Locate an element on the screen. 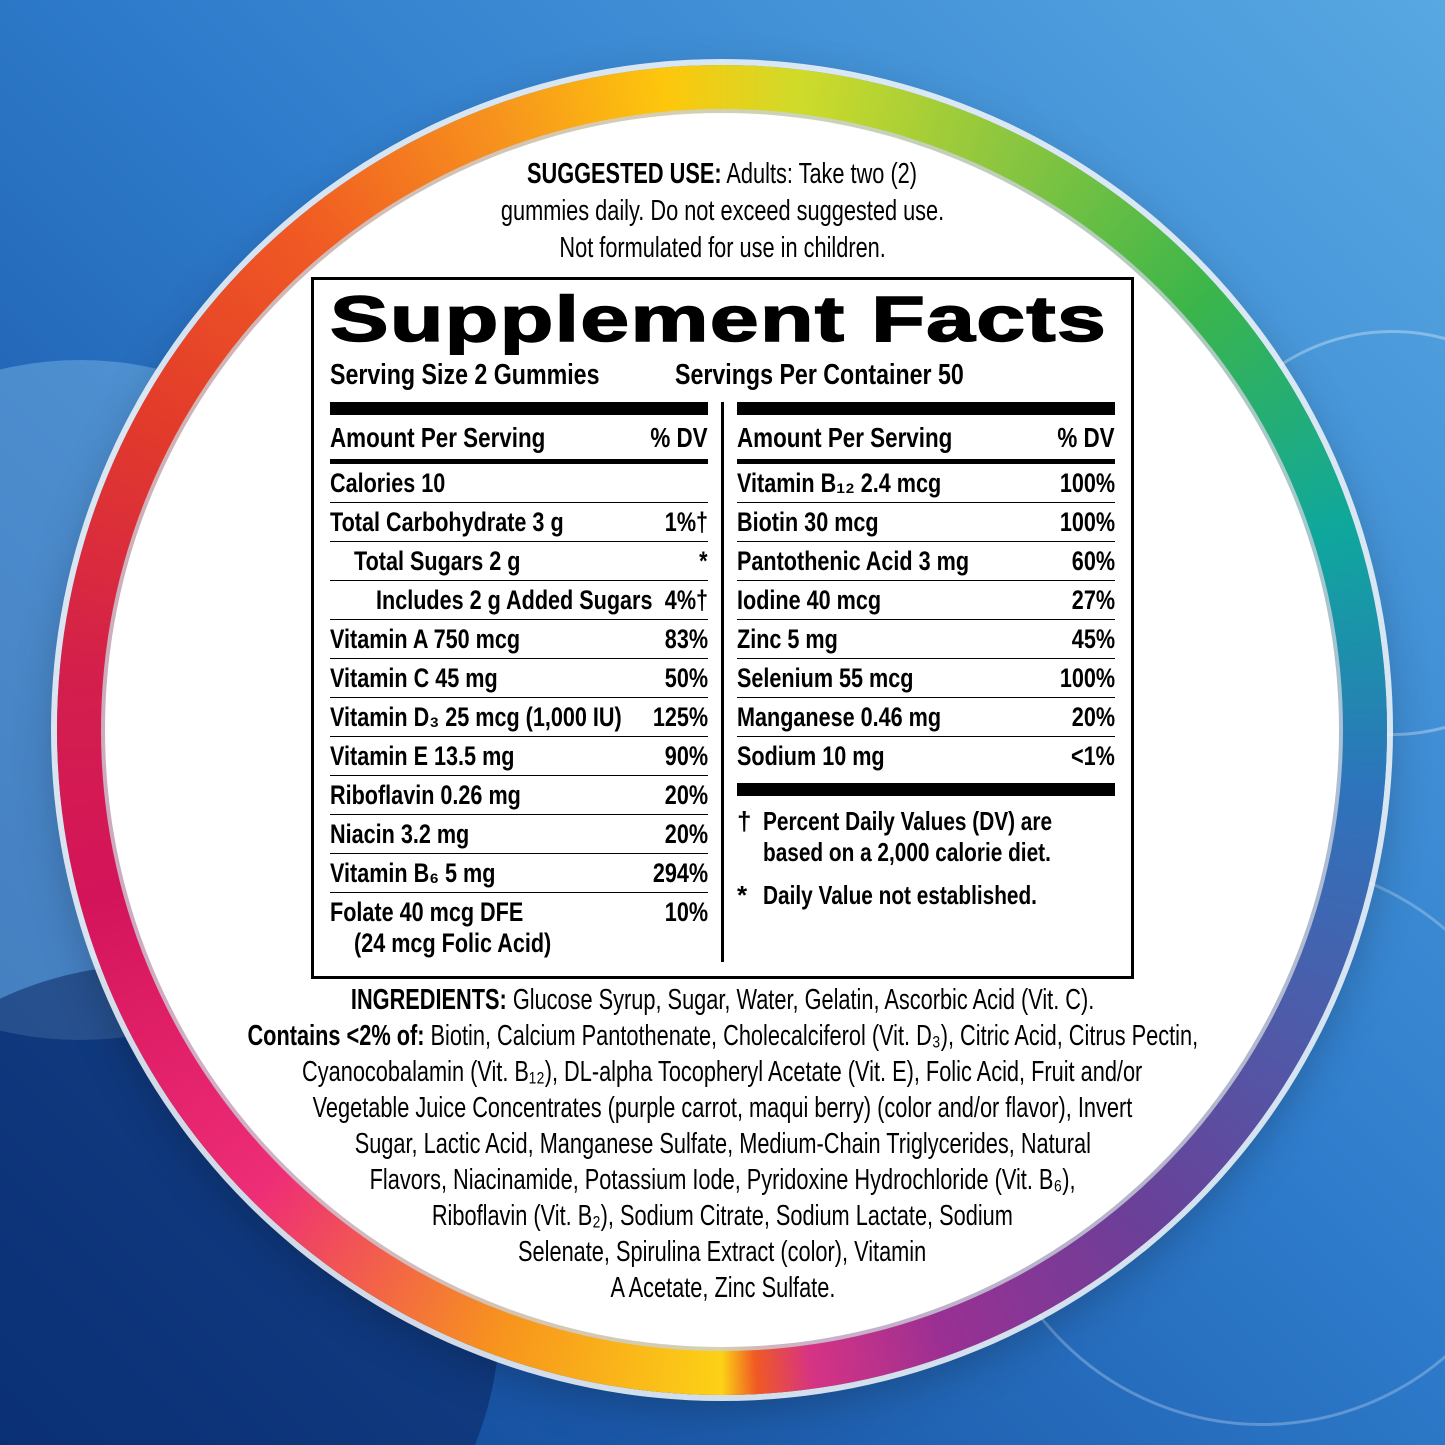  supplement-facts-title-text: Supplement Facts is located at coordinates (718, 319).